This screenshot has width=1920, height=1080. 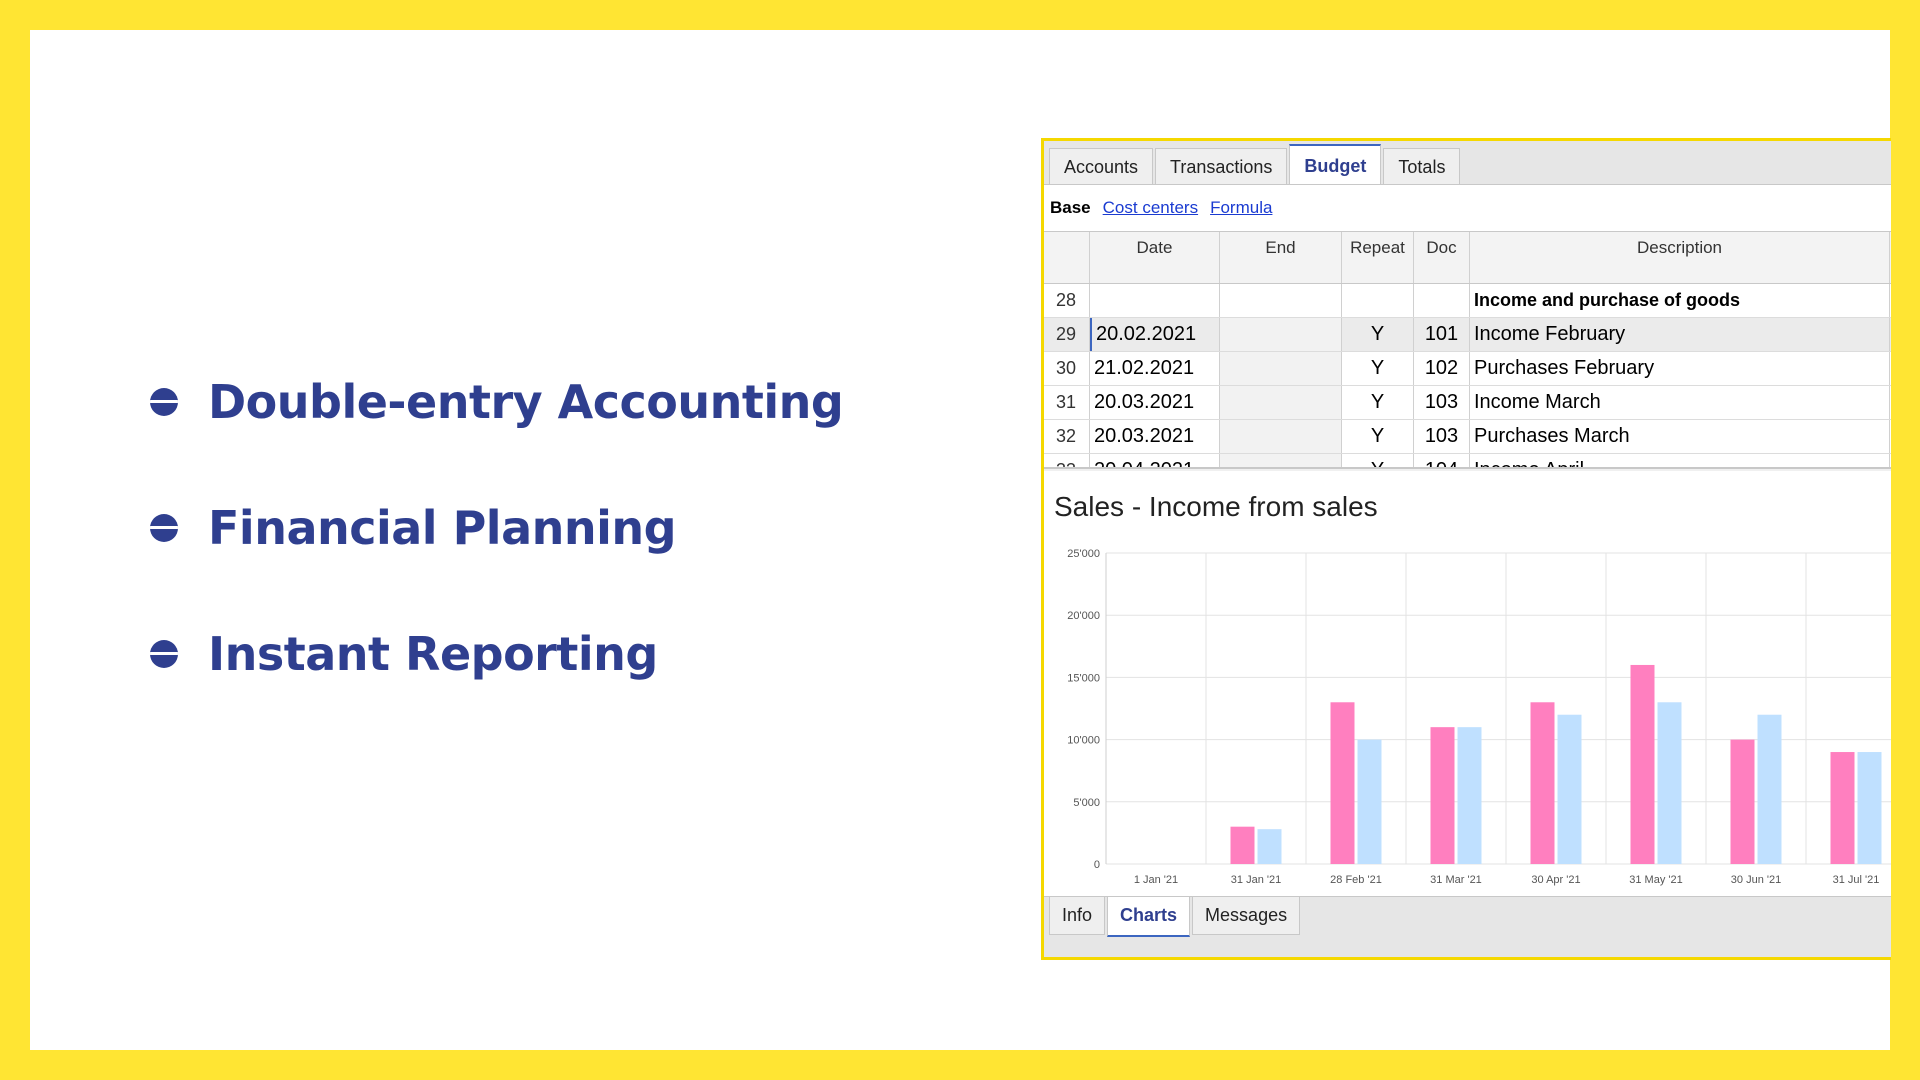 What do you see at coordinates (1256, 880) in the screenshot?
I see `x-tick-label: 31 Jan '21` at bounding box center [1256, 880].